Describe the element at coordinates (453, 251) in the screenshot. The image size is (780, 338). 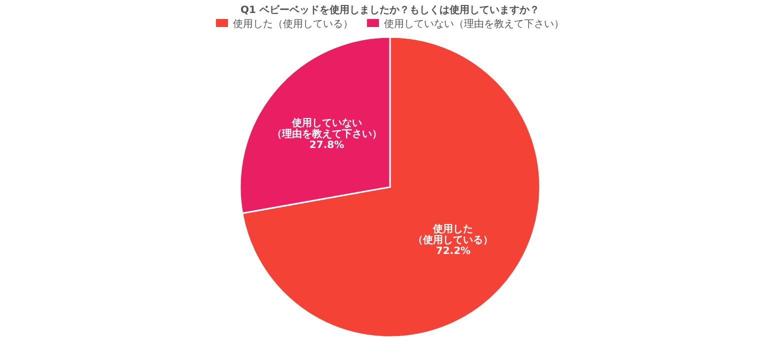
I see `data-label: 72.2%` at that location.